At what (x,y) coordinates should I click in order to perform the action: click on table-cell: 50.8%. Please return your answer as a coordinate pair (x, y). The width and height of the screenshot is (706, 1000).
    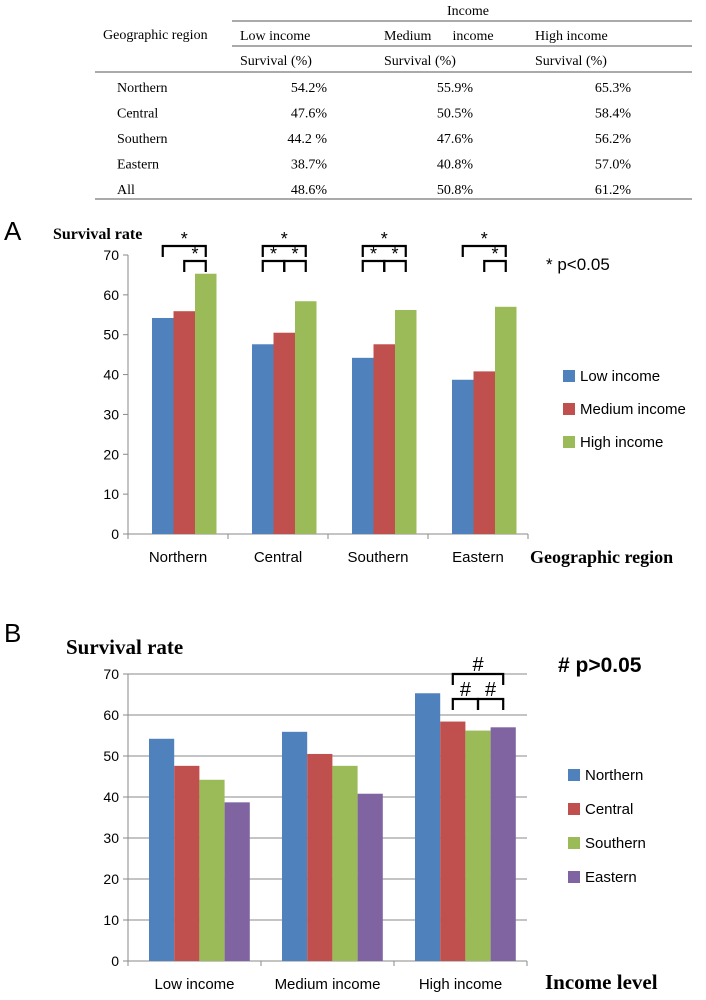
    Looking at the image, I should click on (455, 190).